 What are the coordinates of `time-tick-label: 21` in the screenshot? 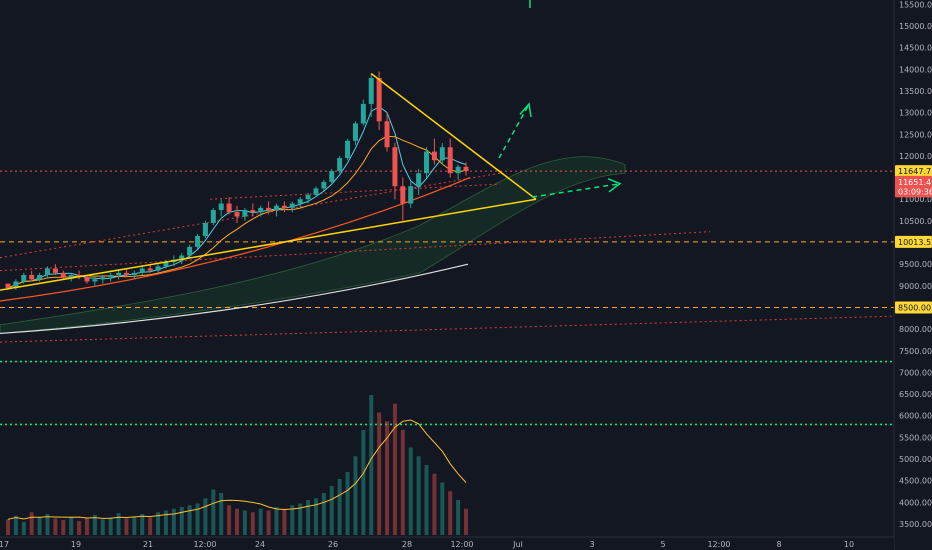 It's located at (148, 544).